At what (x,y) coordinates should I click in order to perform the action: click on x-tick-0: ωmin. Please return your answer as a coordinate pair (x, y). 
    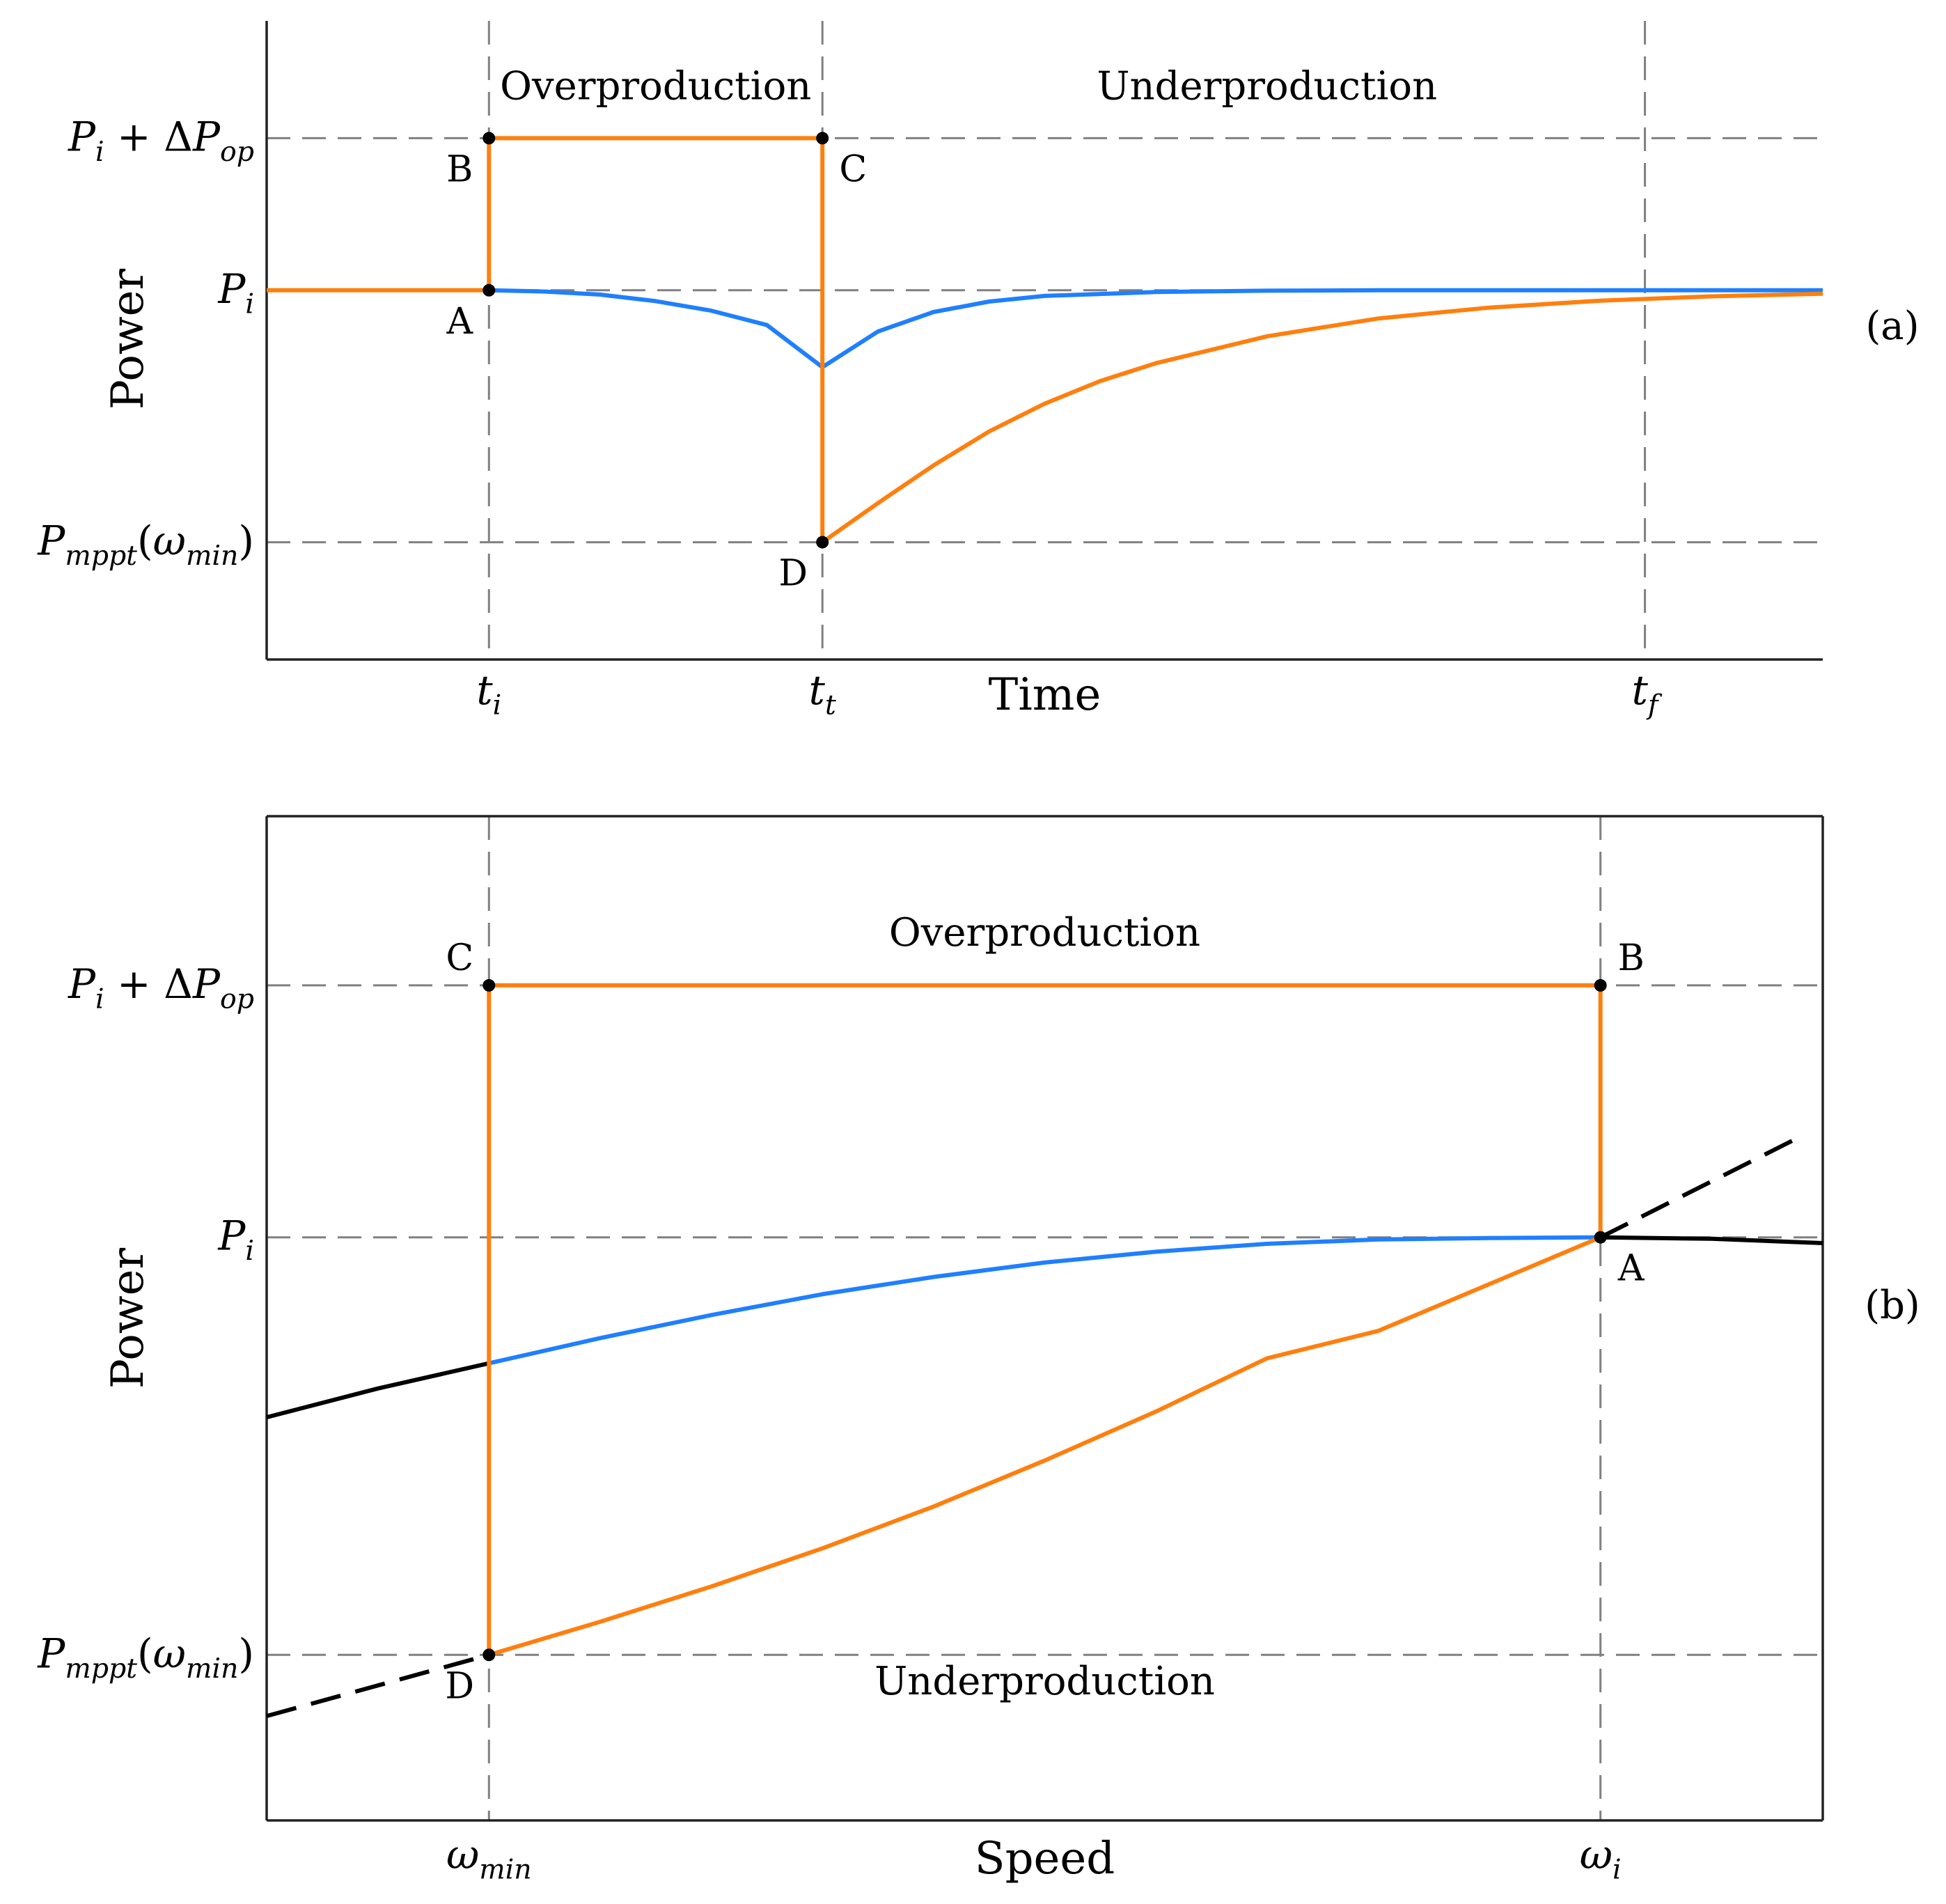
    Looking at the image, I should click on (489, 1858).